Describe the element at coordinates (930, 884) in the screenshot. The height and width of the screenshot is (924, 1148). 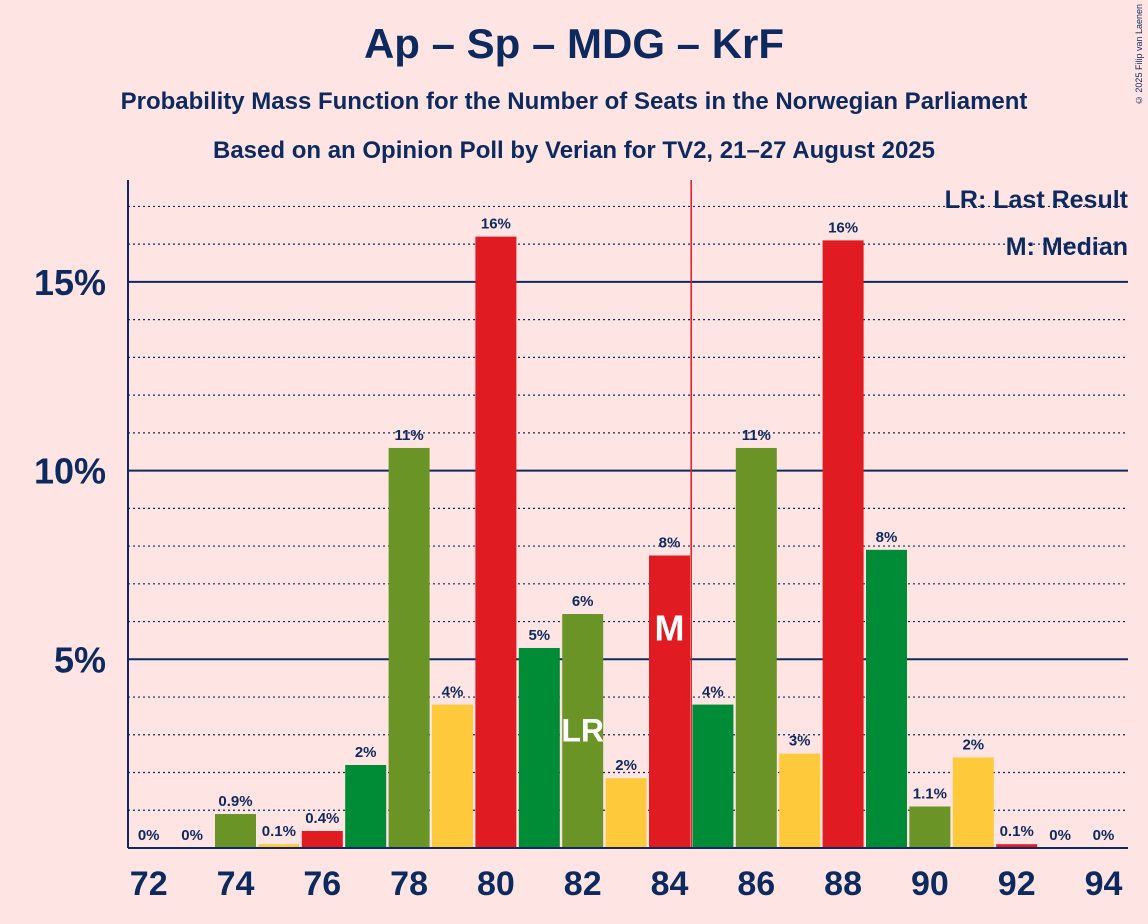
I see `x-tick-label: 90` at that location.